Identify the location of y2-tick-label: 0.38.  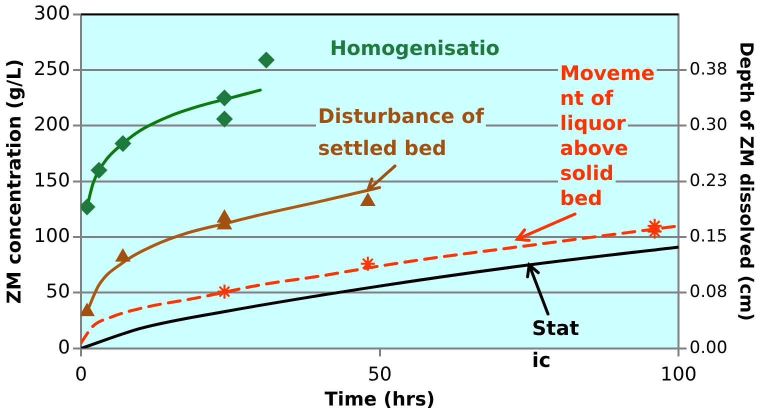
(709, 69).